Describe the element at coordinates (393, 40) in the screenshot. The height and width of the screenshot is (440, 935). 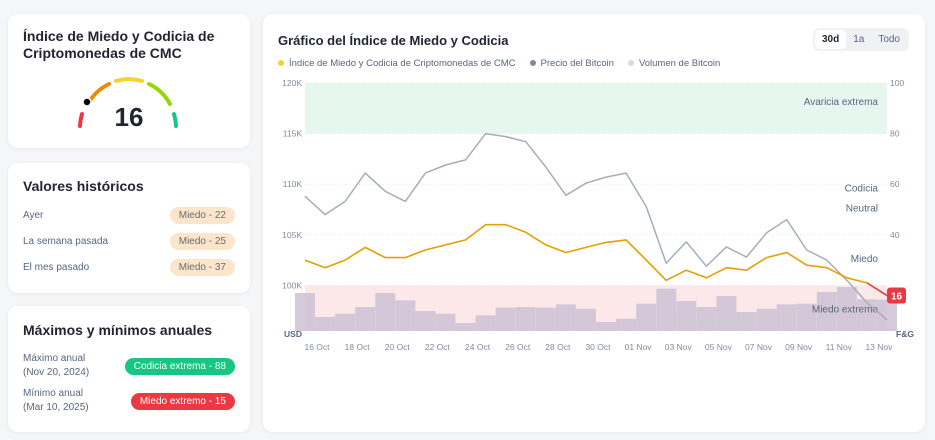
I see `chart-title: Gráfico del Índice de Miedo y Codicia` at that location.